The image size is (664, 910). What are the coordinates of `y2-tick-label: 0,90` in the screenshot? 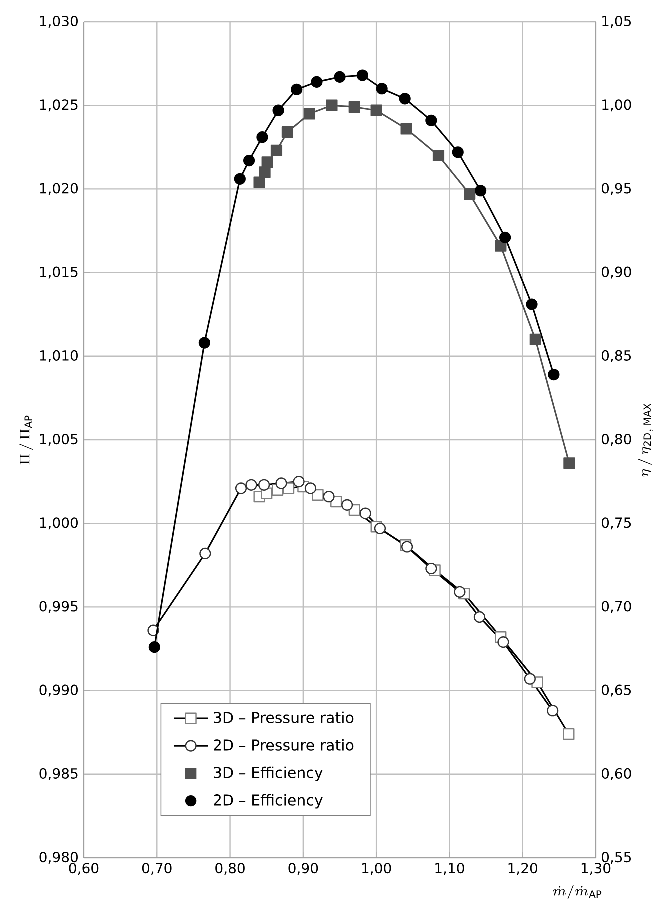 It's located at (617, 272).